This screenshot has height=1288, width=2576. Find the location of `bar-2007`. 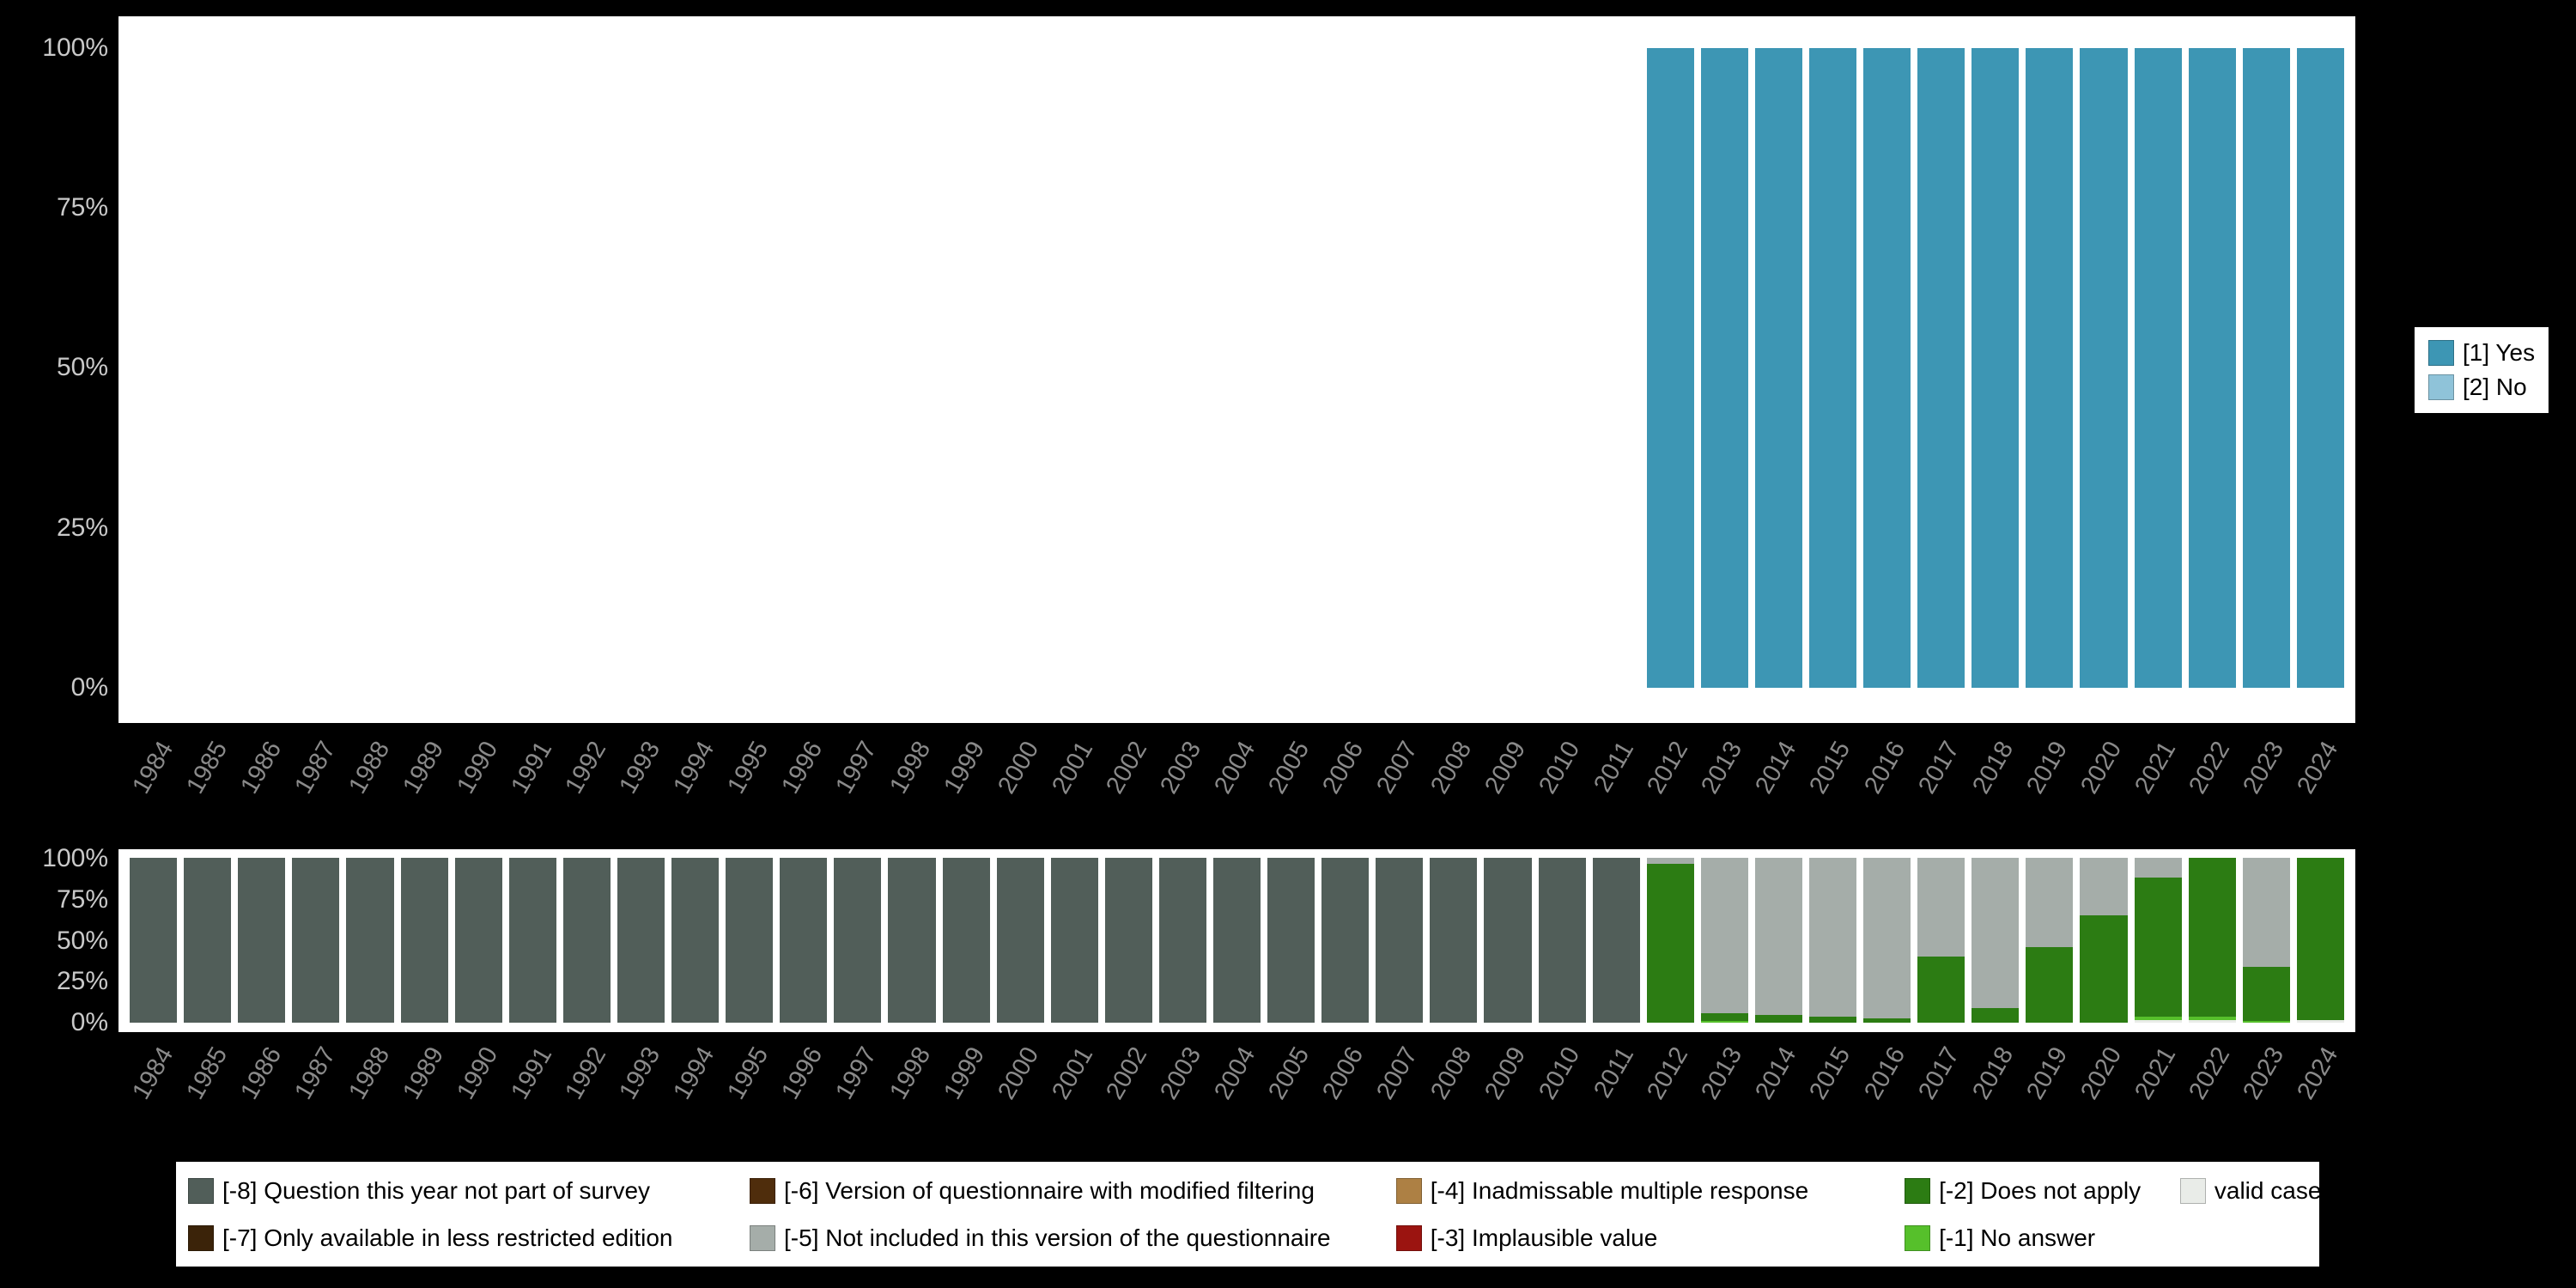

bar-2007 is located at coordinates (1399, 368).